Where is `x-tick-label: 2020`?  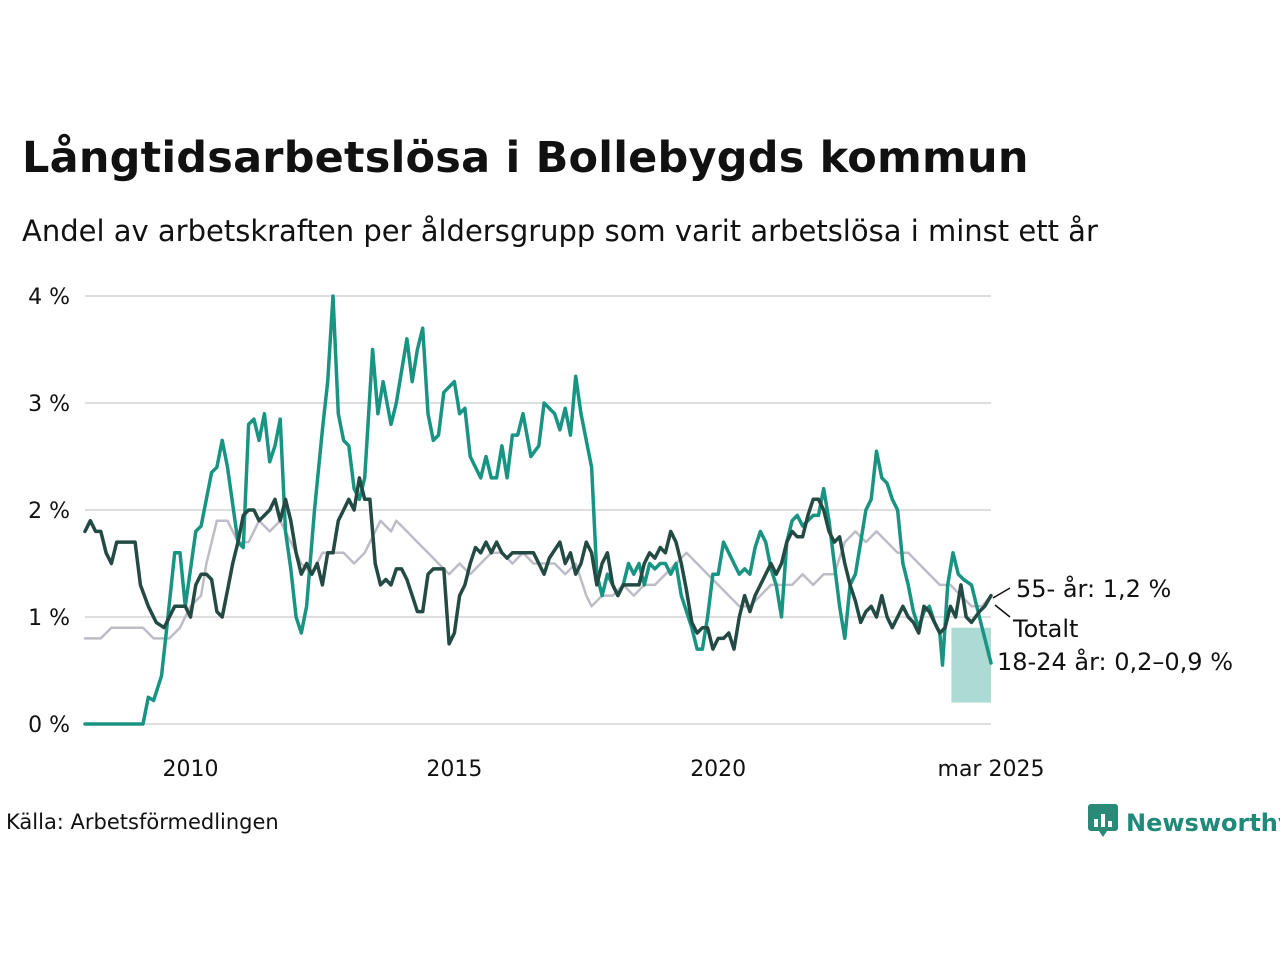 x-tick-label: 2020 is located at coordinates (718, 769).